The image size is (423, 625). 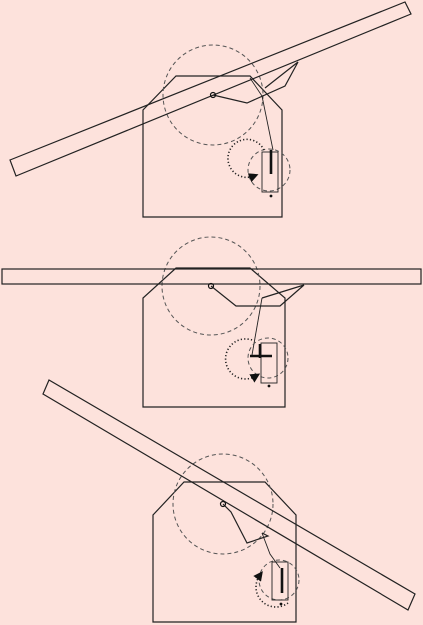 I want to click on horizontal-beam, so click(x=211, y=276).